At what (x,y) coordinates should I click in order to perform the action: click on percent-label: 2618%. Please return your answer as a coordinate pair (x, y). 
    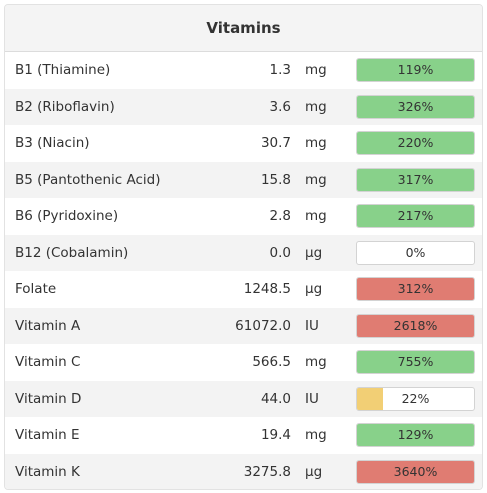
    Looking at the image, I should click on (415, 325).